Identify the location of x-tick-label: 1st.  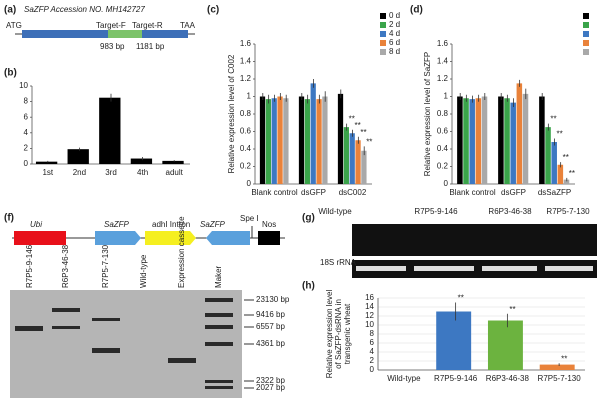
(47, 172).